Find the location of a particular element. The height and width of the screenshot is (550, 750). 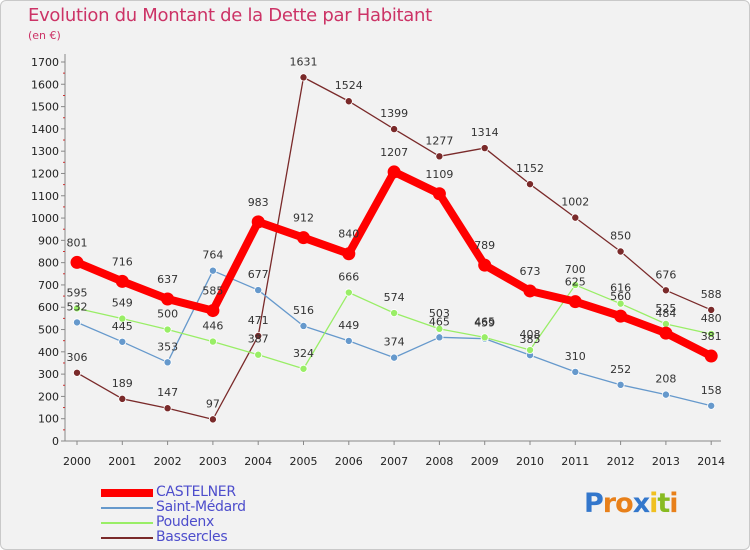

data-label: 532 is located at coordinates (77, 306).